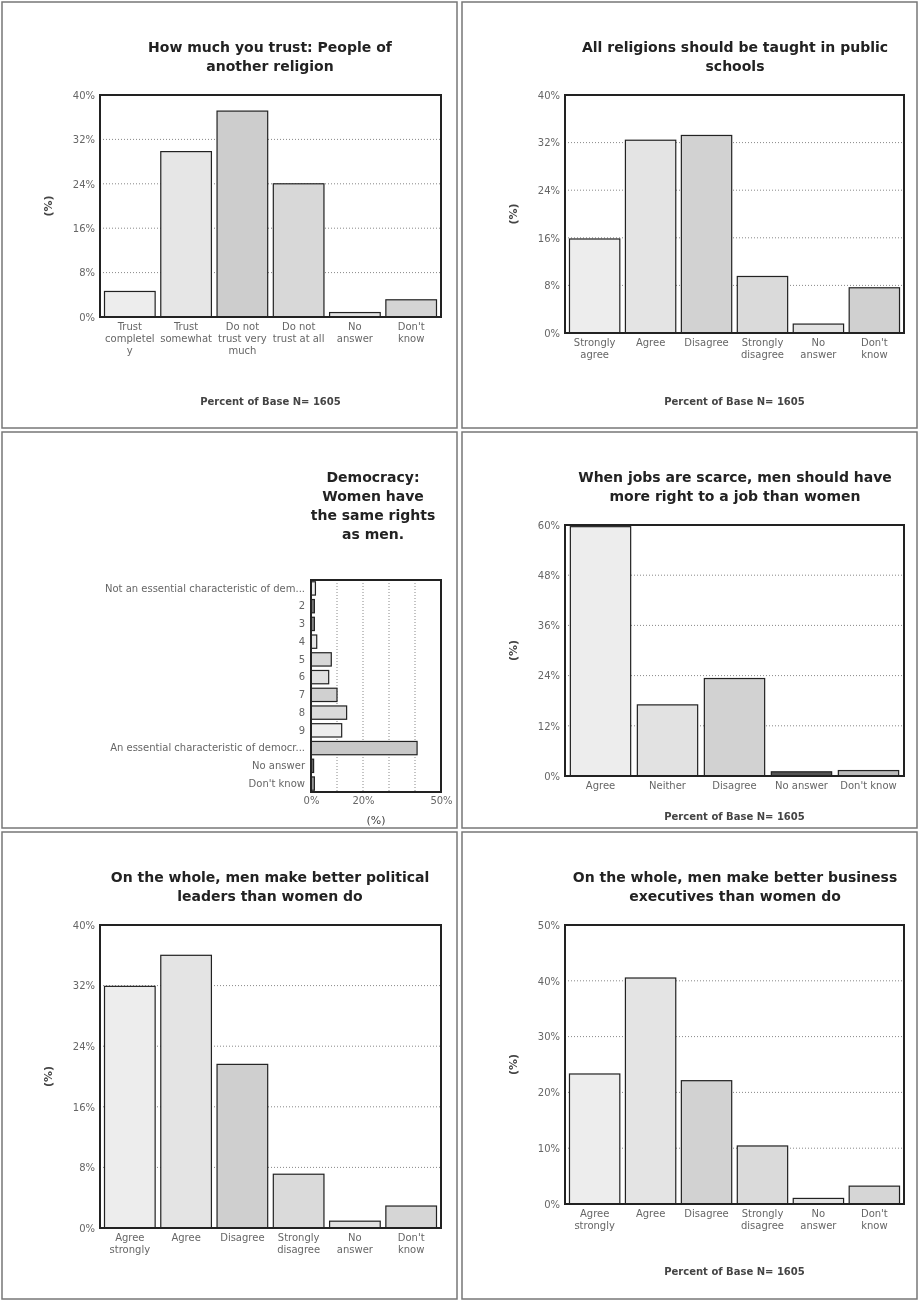 This screenshot has height=1301, width=920. Describe the element at coordinates (441, 801) in the screenshot. I see `x-tick-label: 50%` at that location.